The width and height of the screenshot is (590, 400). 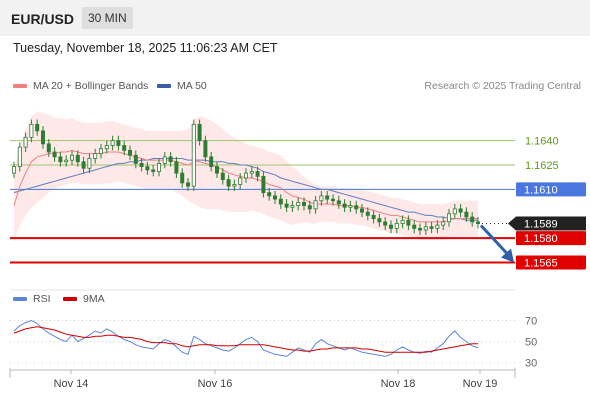 I want to click on current-price-tag, so click(x=547, y=223).